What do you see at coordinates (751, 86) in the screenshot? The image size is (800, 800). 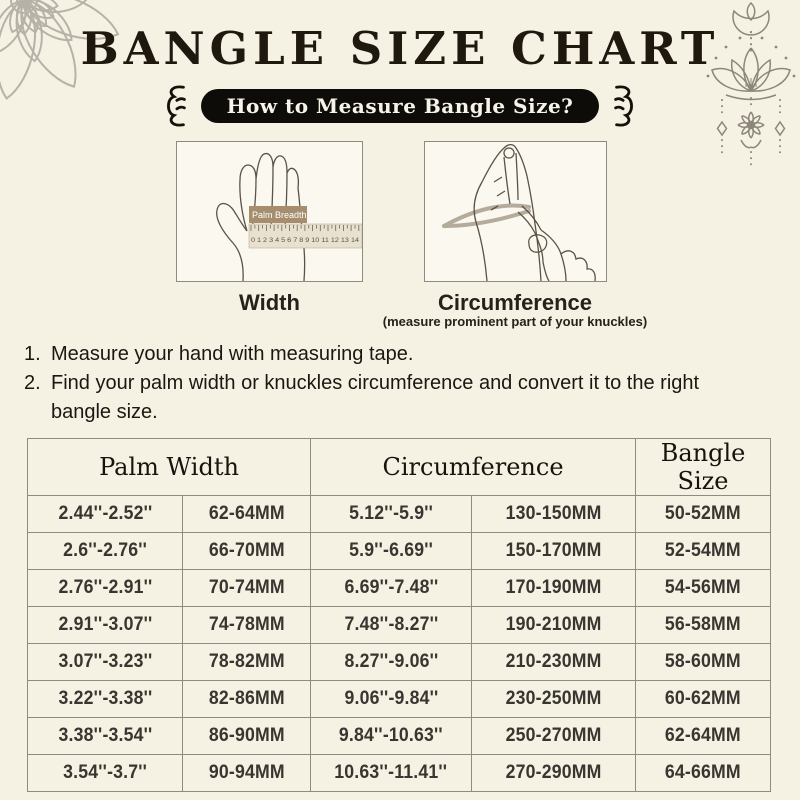 I see `lotus-ornament-icon` at bounding box center [751, 86].